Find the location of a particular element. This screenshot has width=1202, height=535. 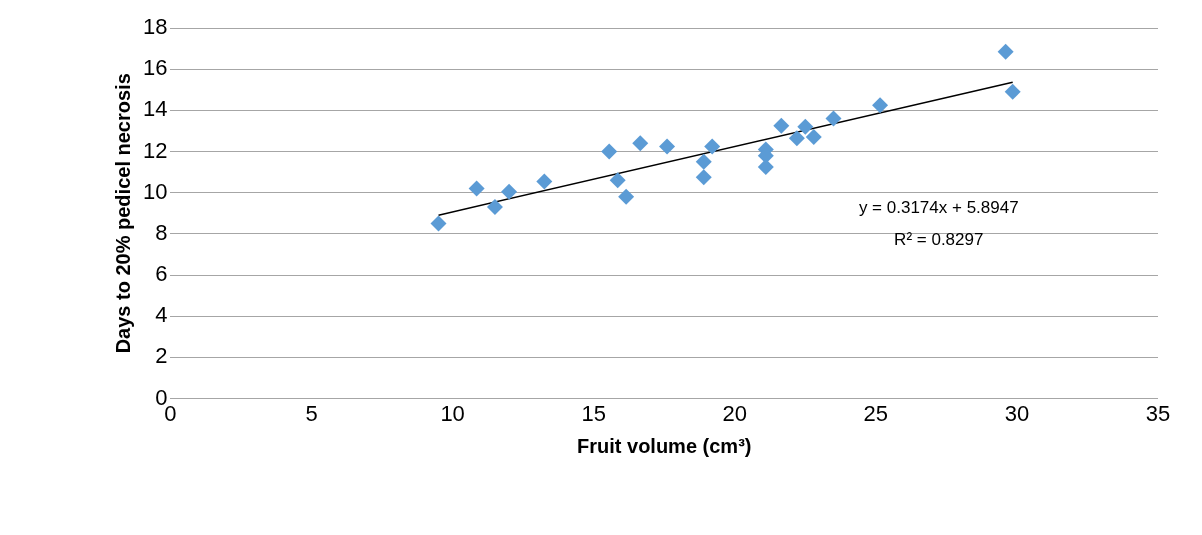

x-tick-label: 5 is located at coordinates (311, 413).